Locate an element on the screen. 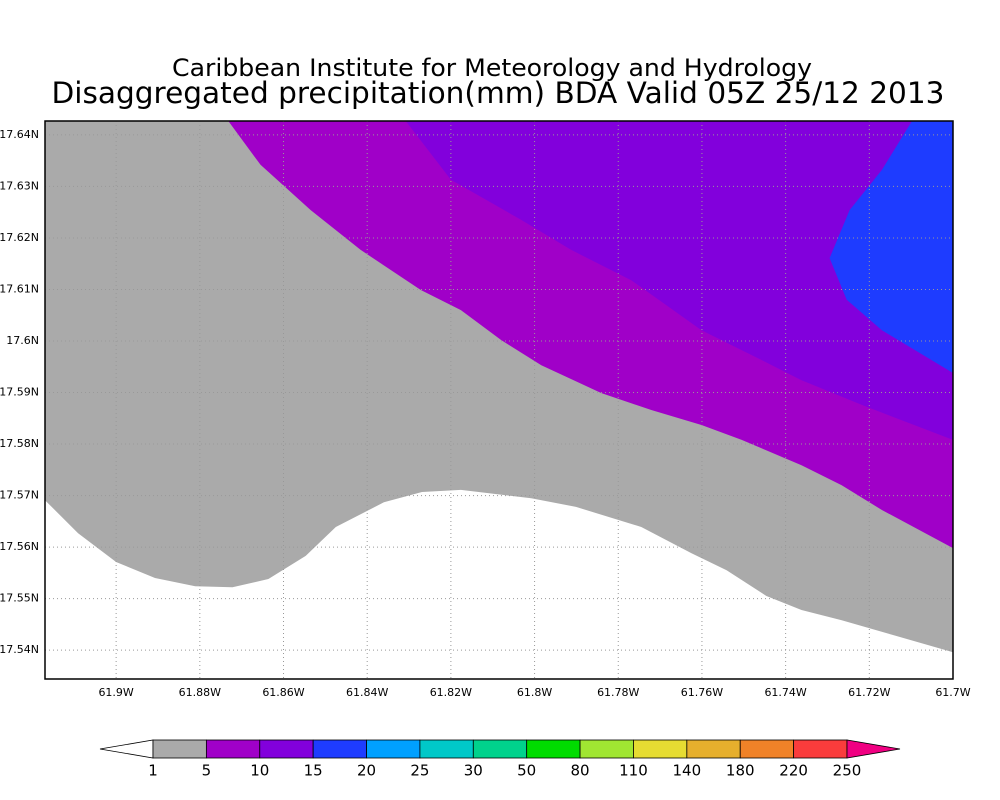  x-tick-label: 61.76W is located at coordinates (702, 692).